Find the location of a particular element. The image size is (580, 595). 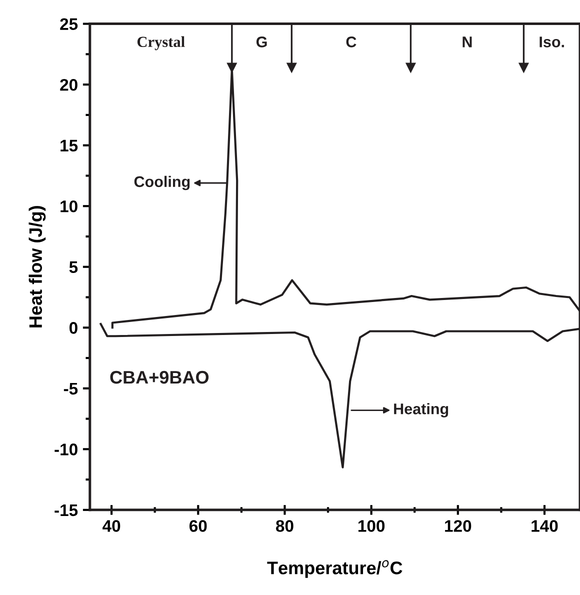

annotation: Crystal is located at coordinates (161, 43).